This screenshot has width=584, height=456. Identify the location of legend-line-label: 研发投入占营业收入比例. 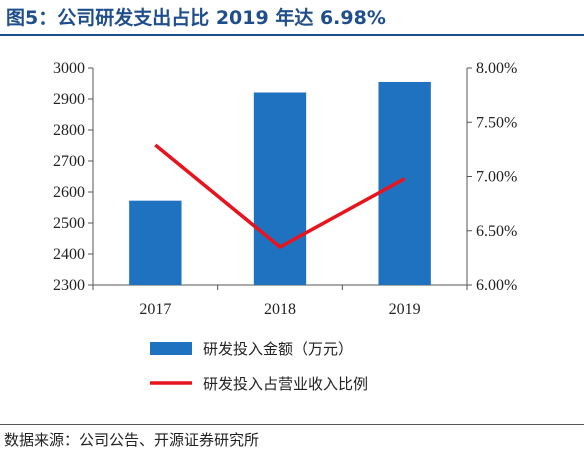
(285, 384).